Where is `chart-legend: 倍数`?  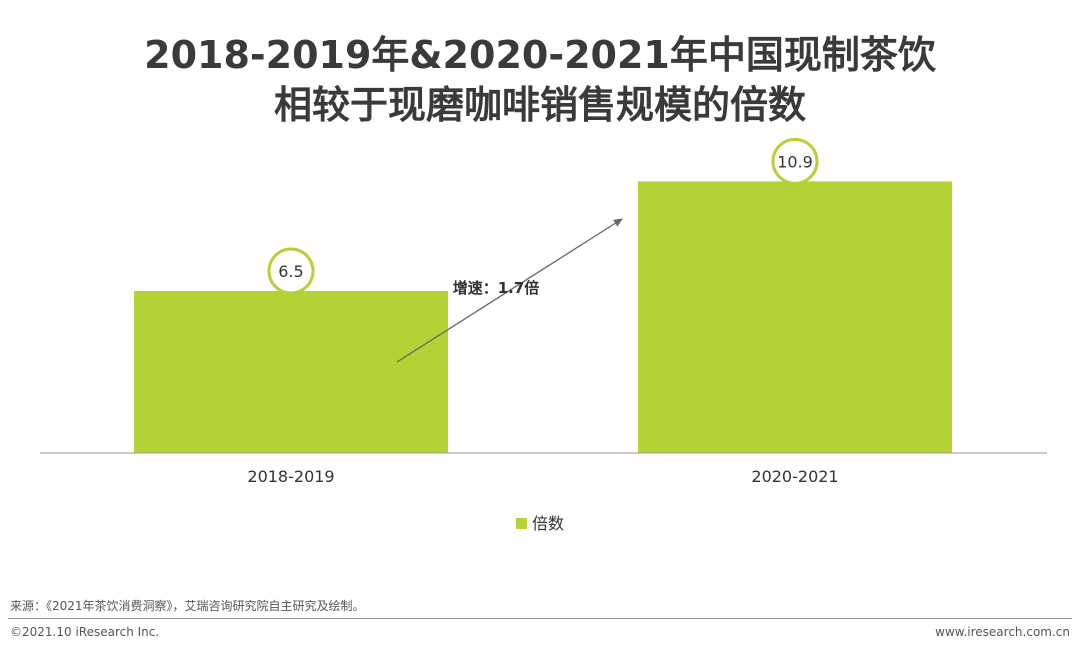
chart-legend: 倍数 is located at coordinates (540, 522).